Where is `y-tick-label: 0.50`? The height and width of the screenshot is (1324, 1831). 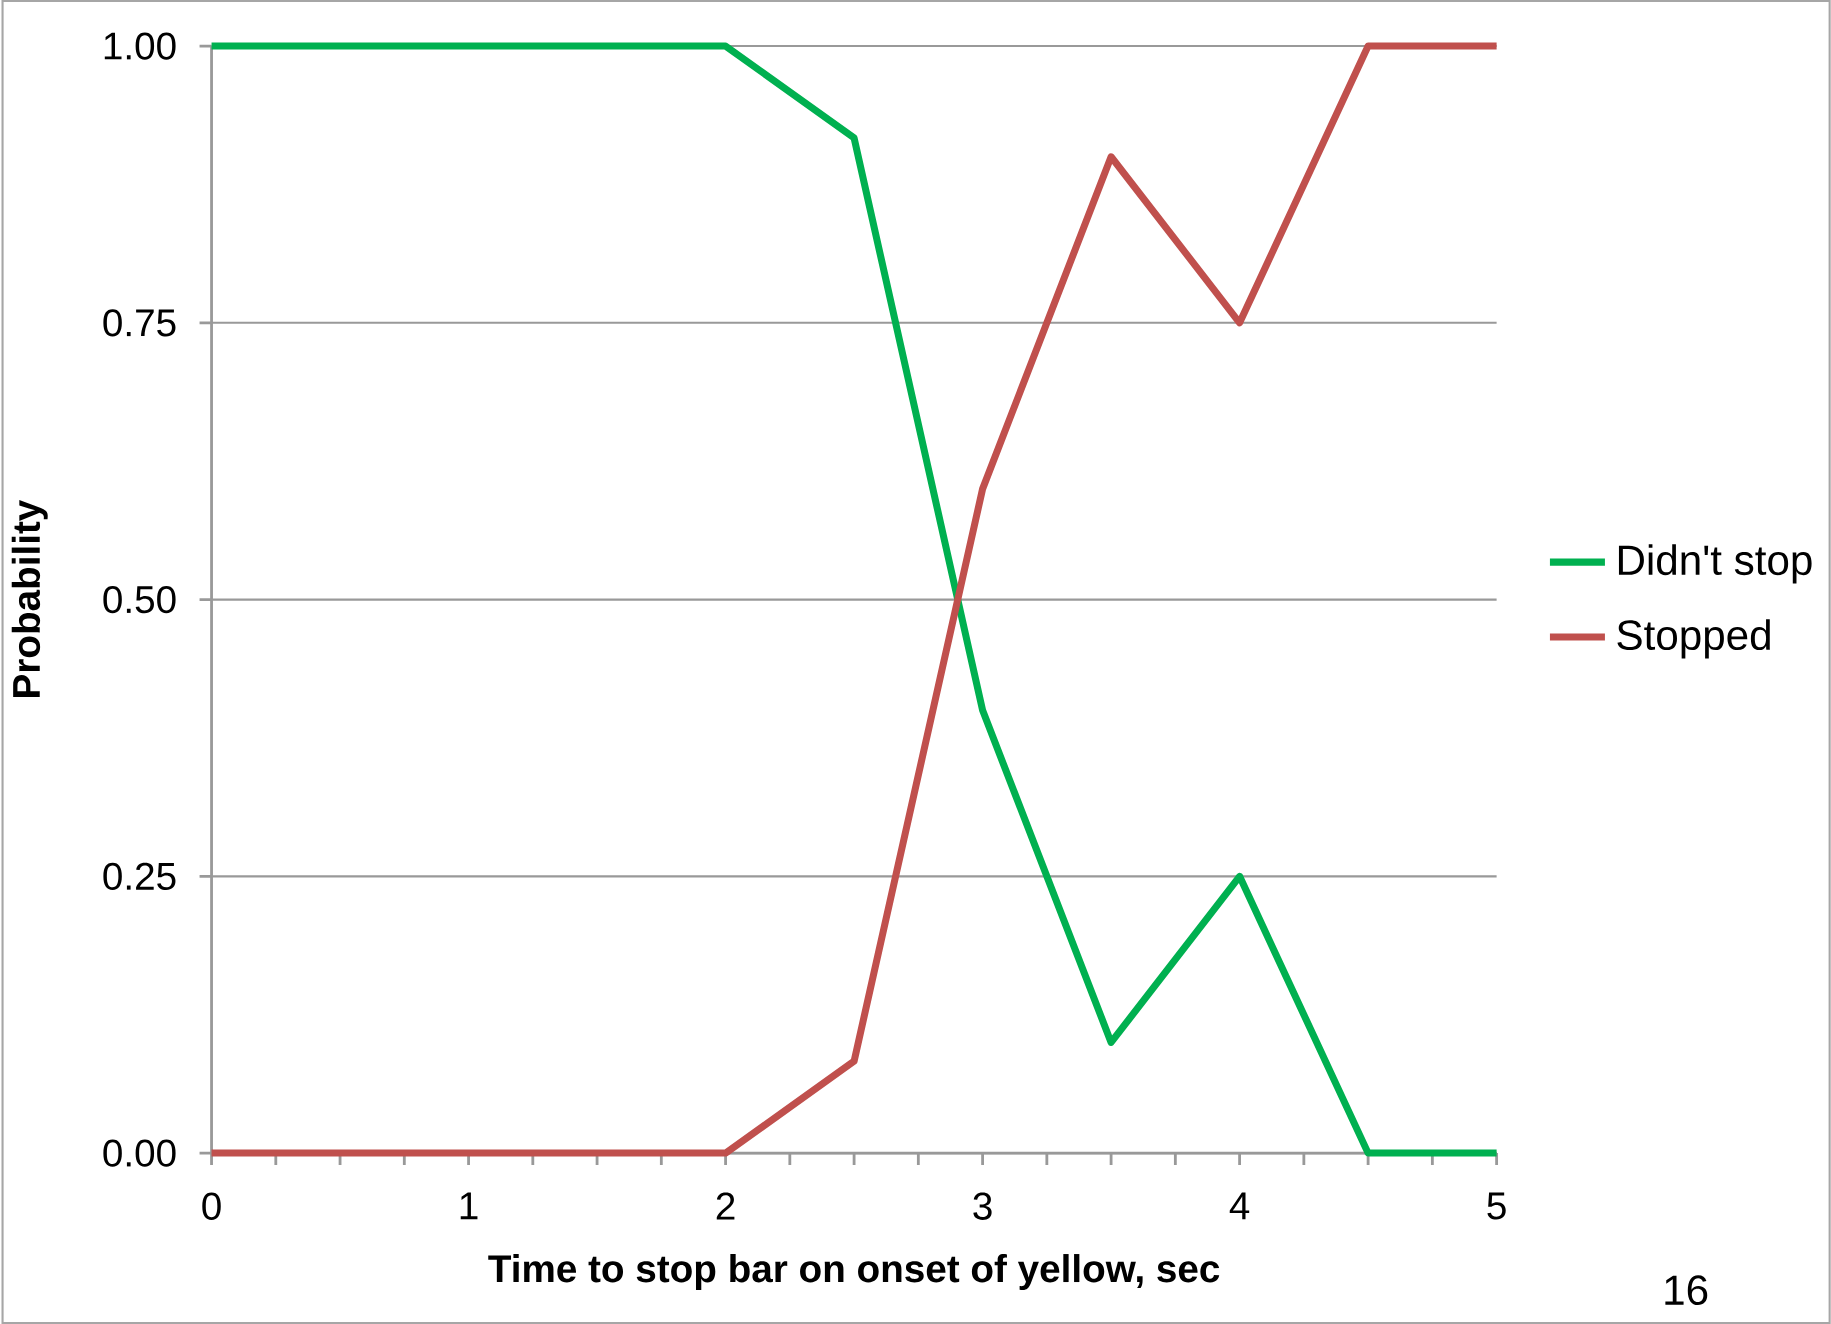
y-tick-label: 0.50 is located at coordinates (139, 599).